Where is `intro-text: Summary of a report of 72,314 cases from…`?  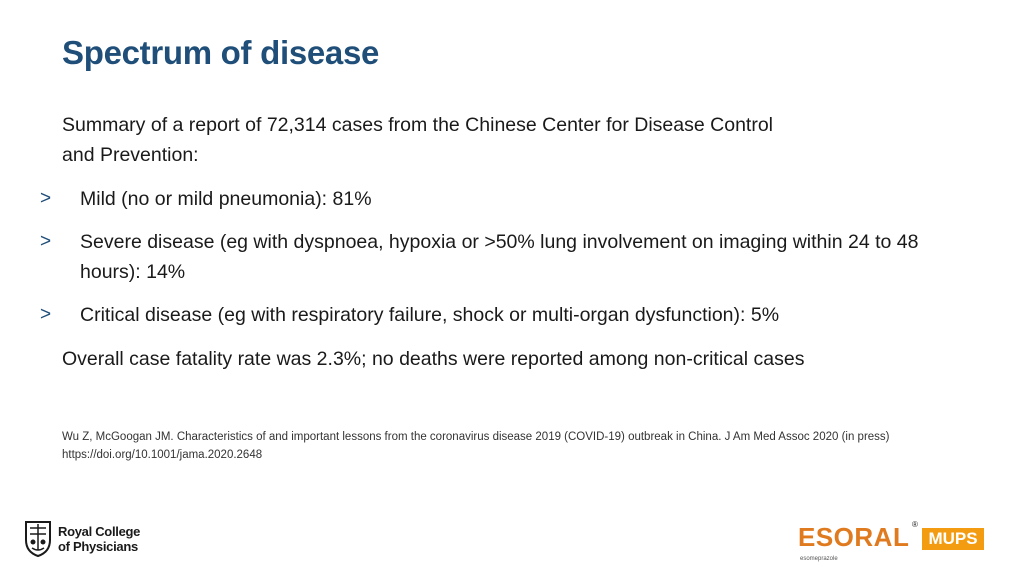 intro-text: Summary of a report of 72,314 cases from… is located at coordinates (417, 140).